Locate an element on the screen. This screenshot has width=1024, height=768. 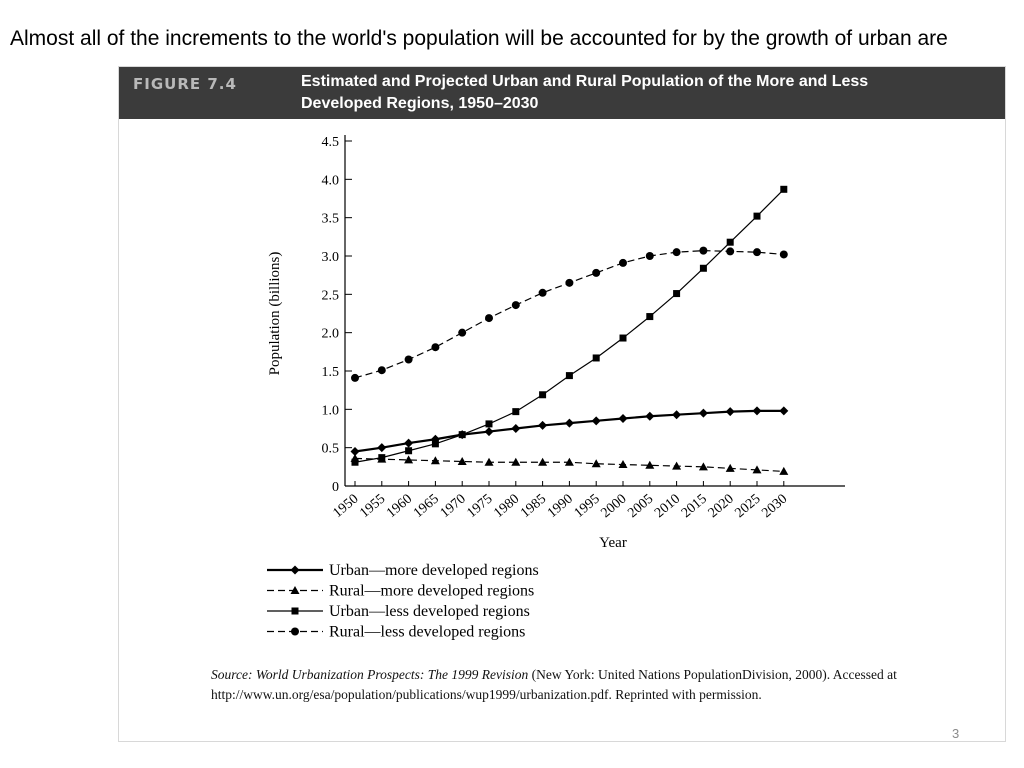
x-tick-label: 2020 is located at coordinates (721, 506).